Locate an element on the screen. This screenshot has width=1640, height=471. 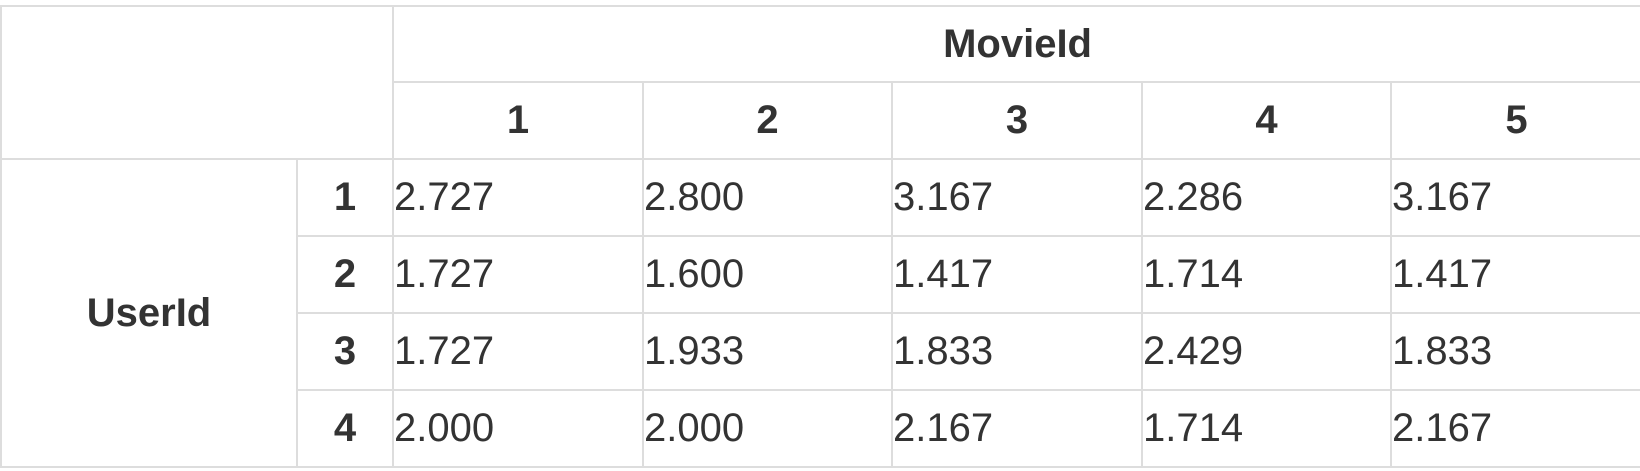
table-cell: 2.286 is located at coordinates (1266, 197).